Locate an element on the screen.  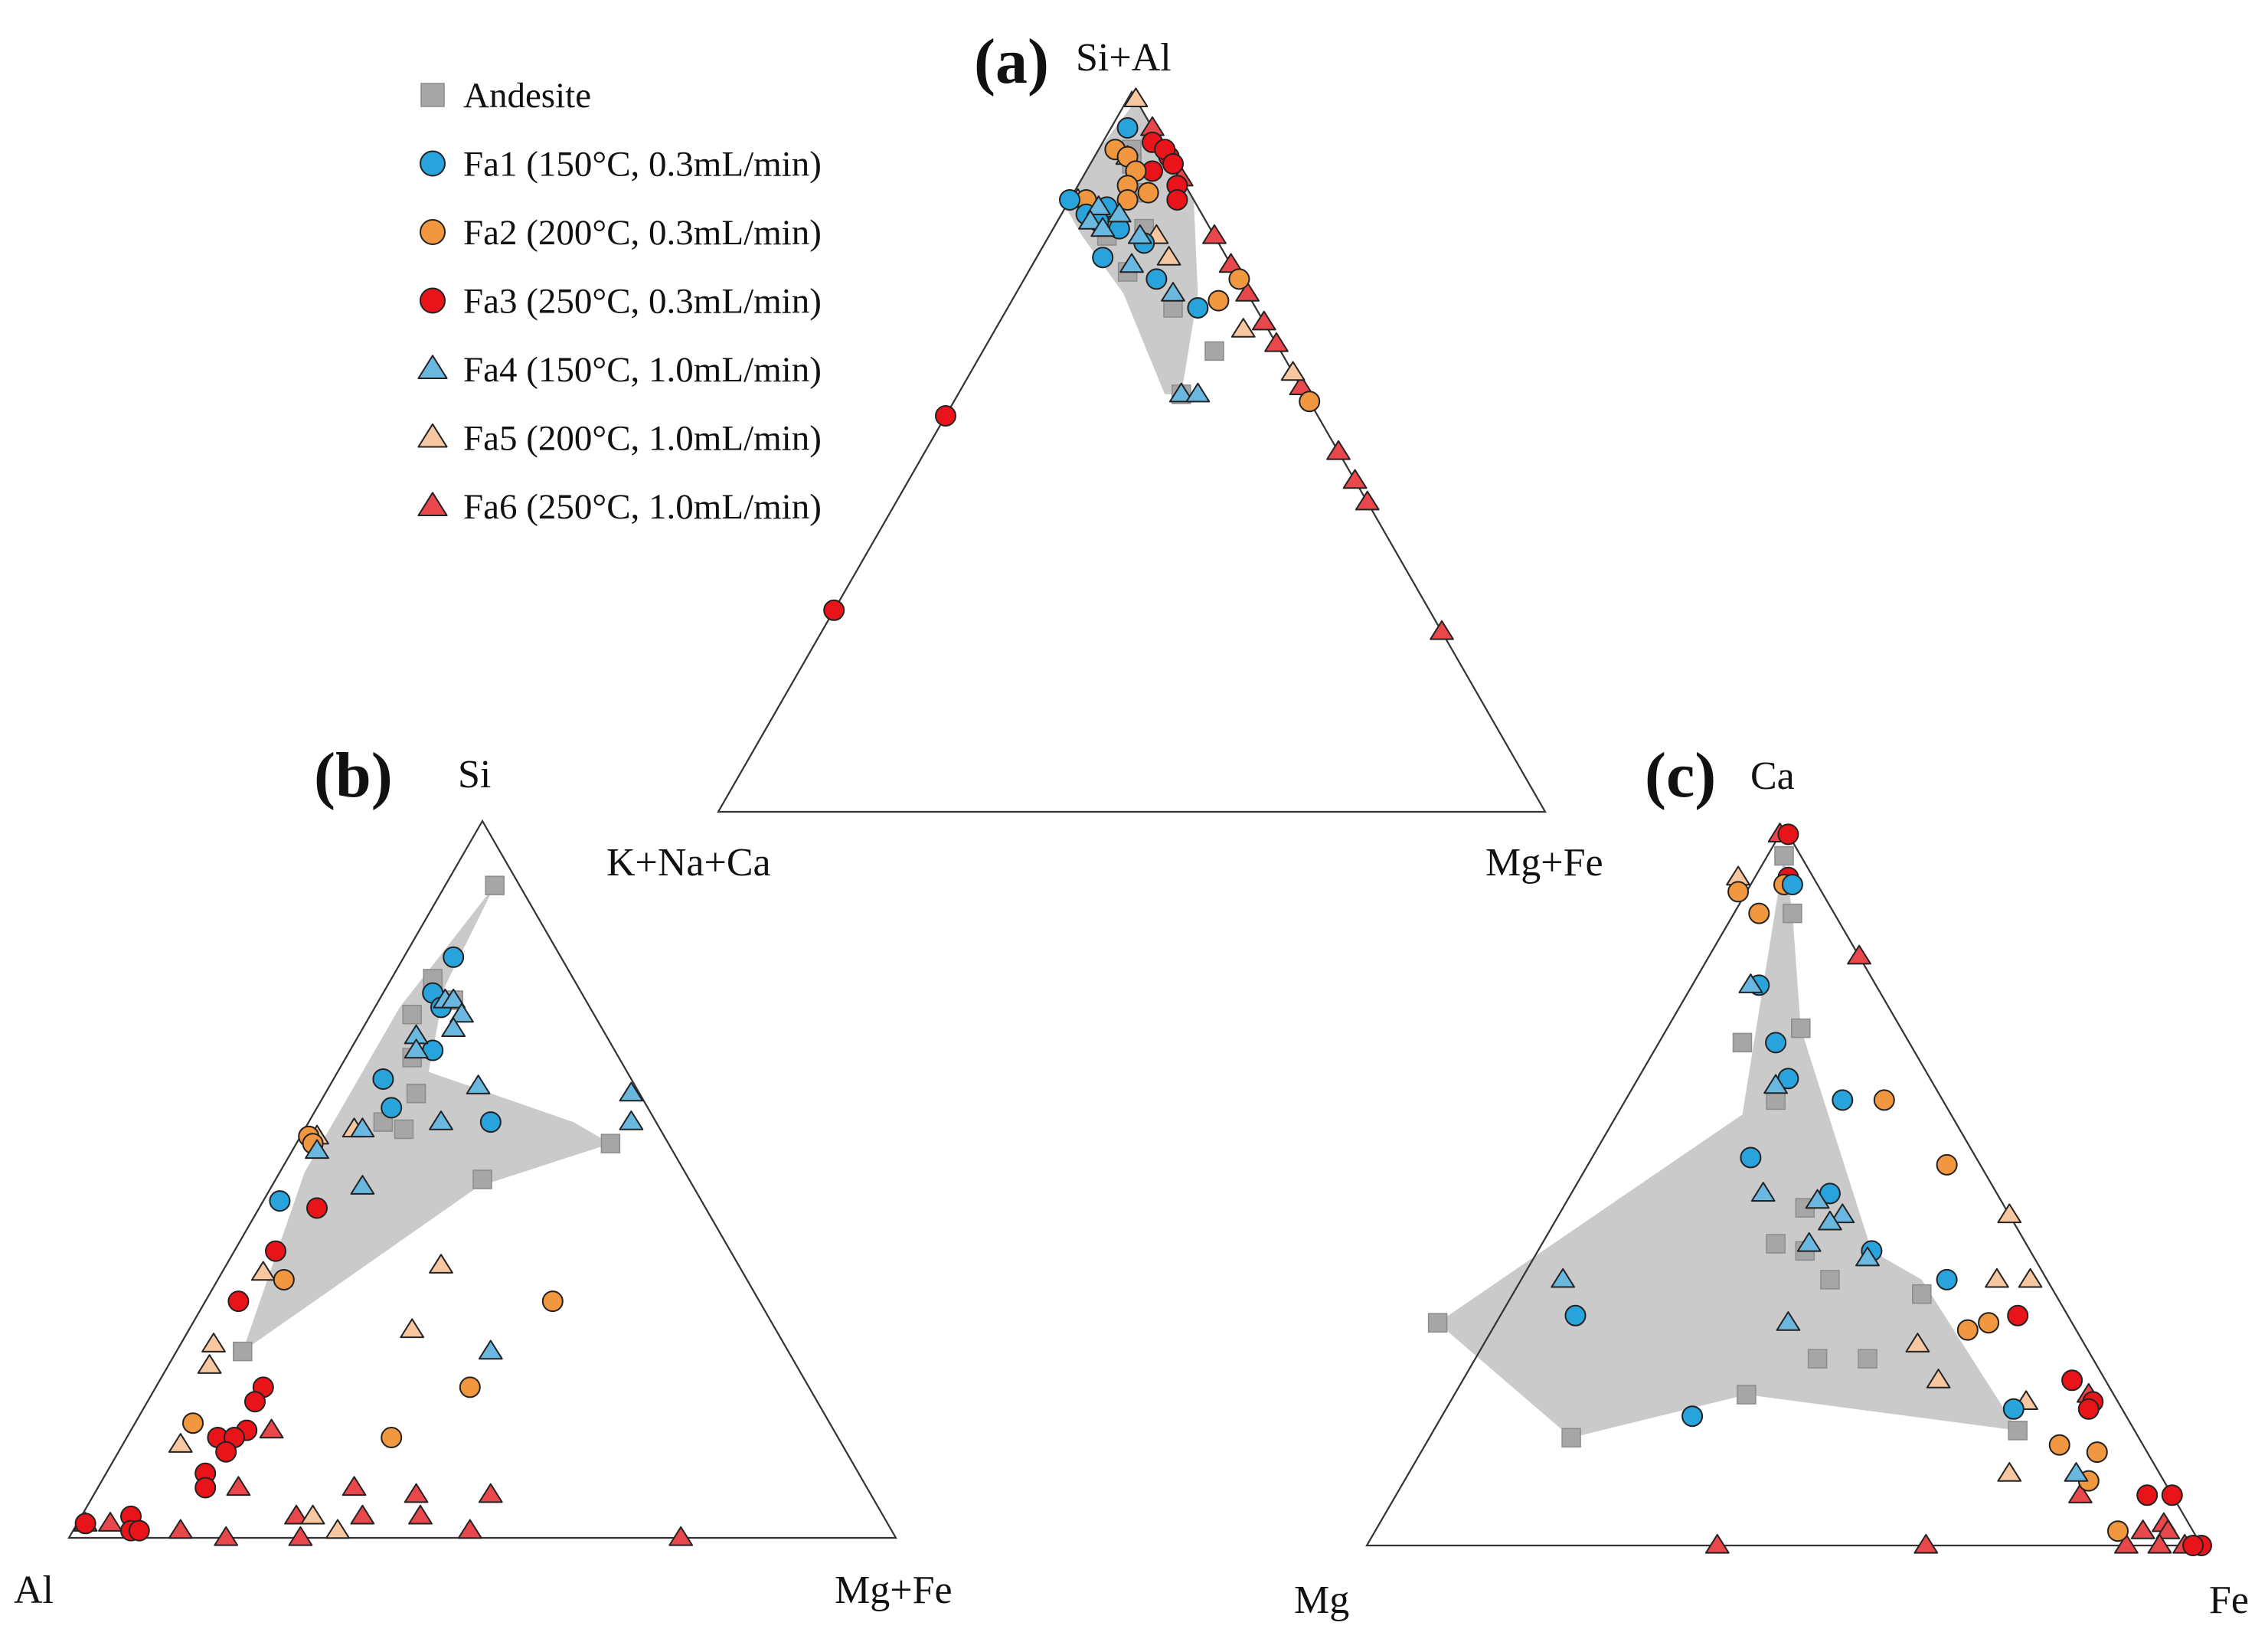
apex-top-label-a: Si+Al is located at coordinates (1124, 58).